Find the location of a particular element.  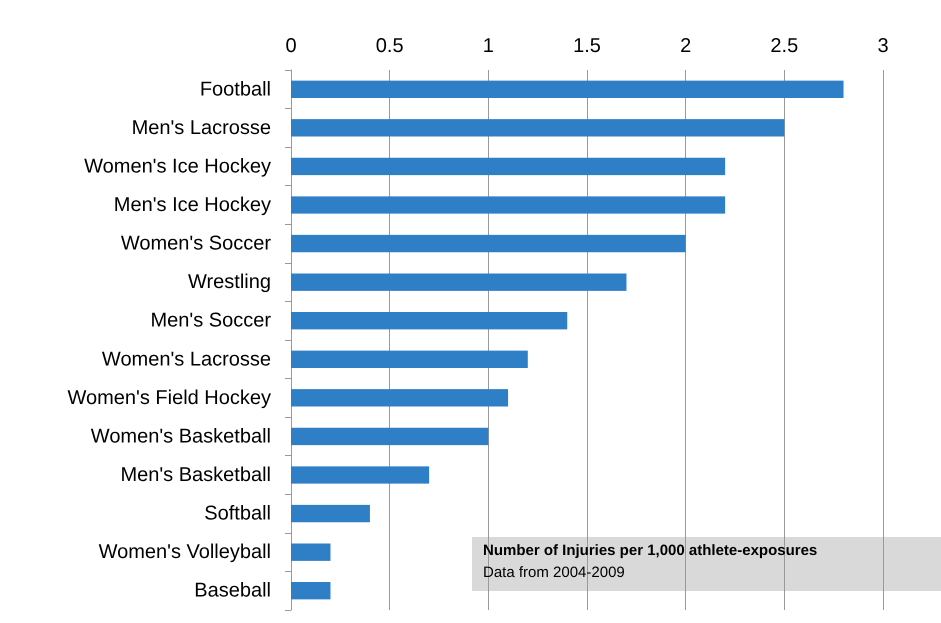

x-tick-label: 1 is located at coordinates (488, 46).